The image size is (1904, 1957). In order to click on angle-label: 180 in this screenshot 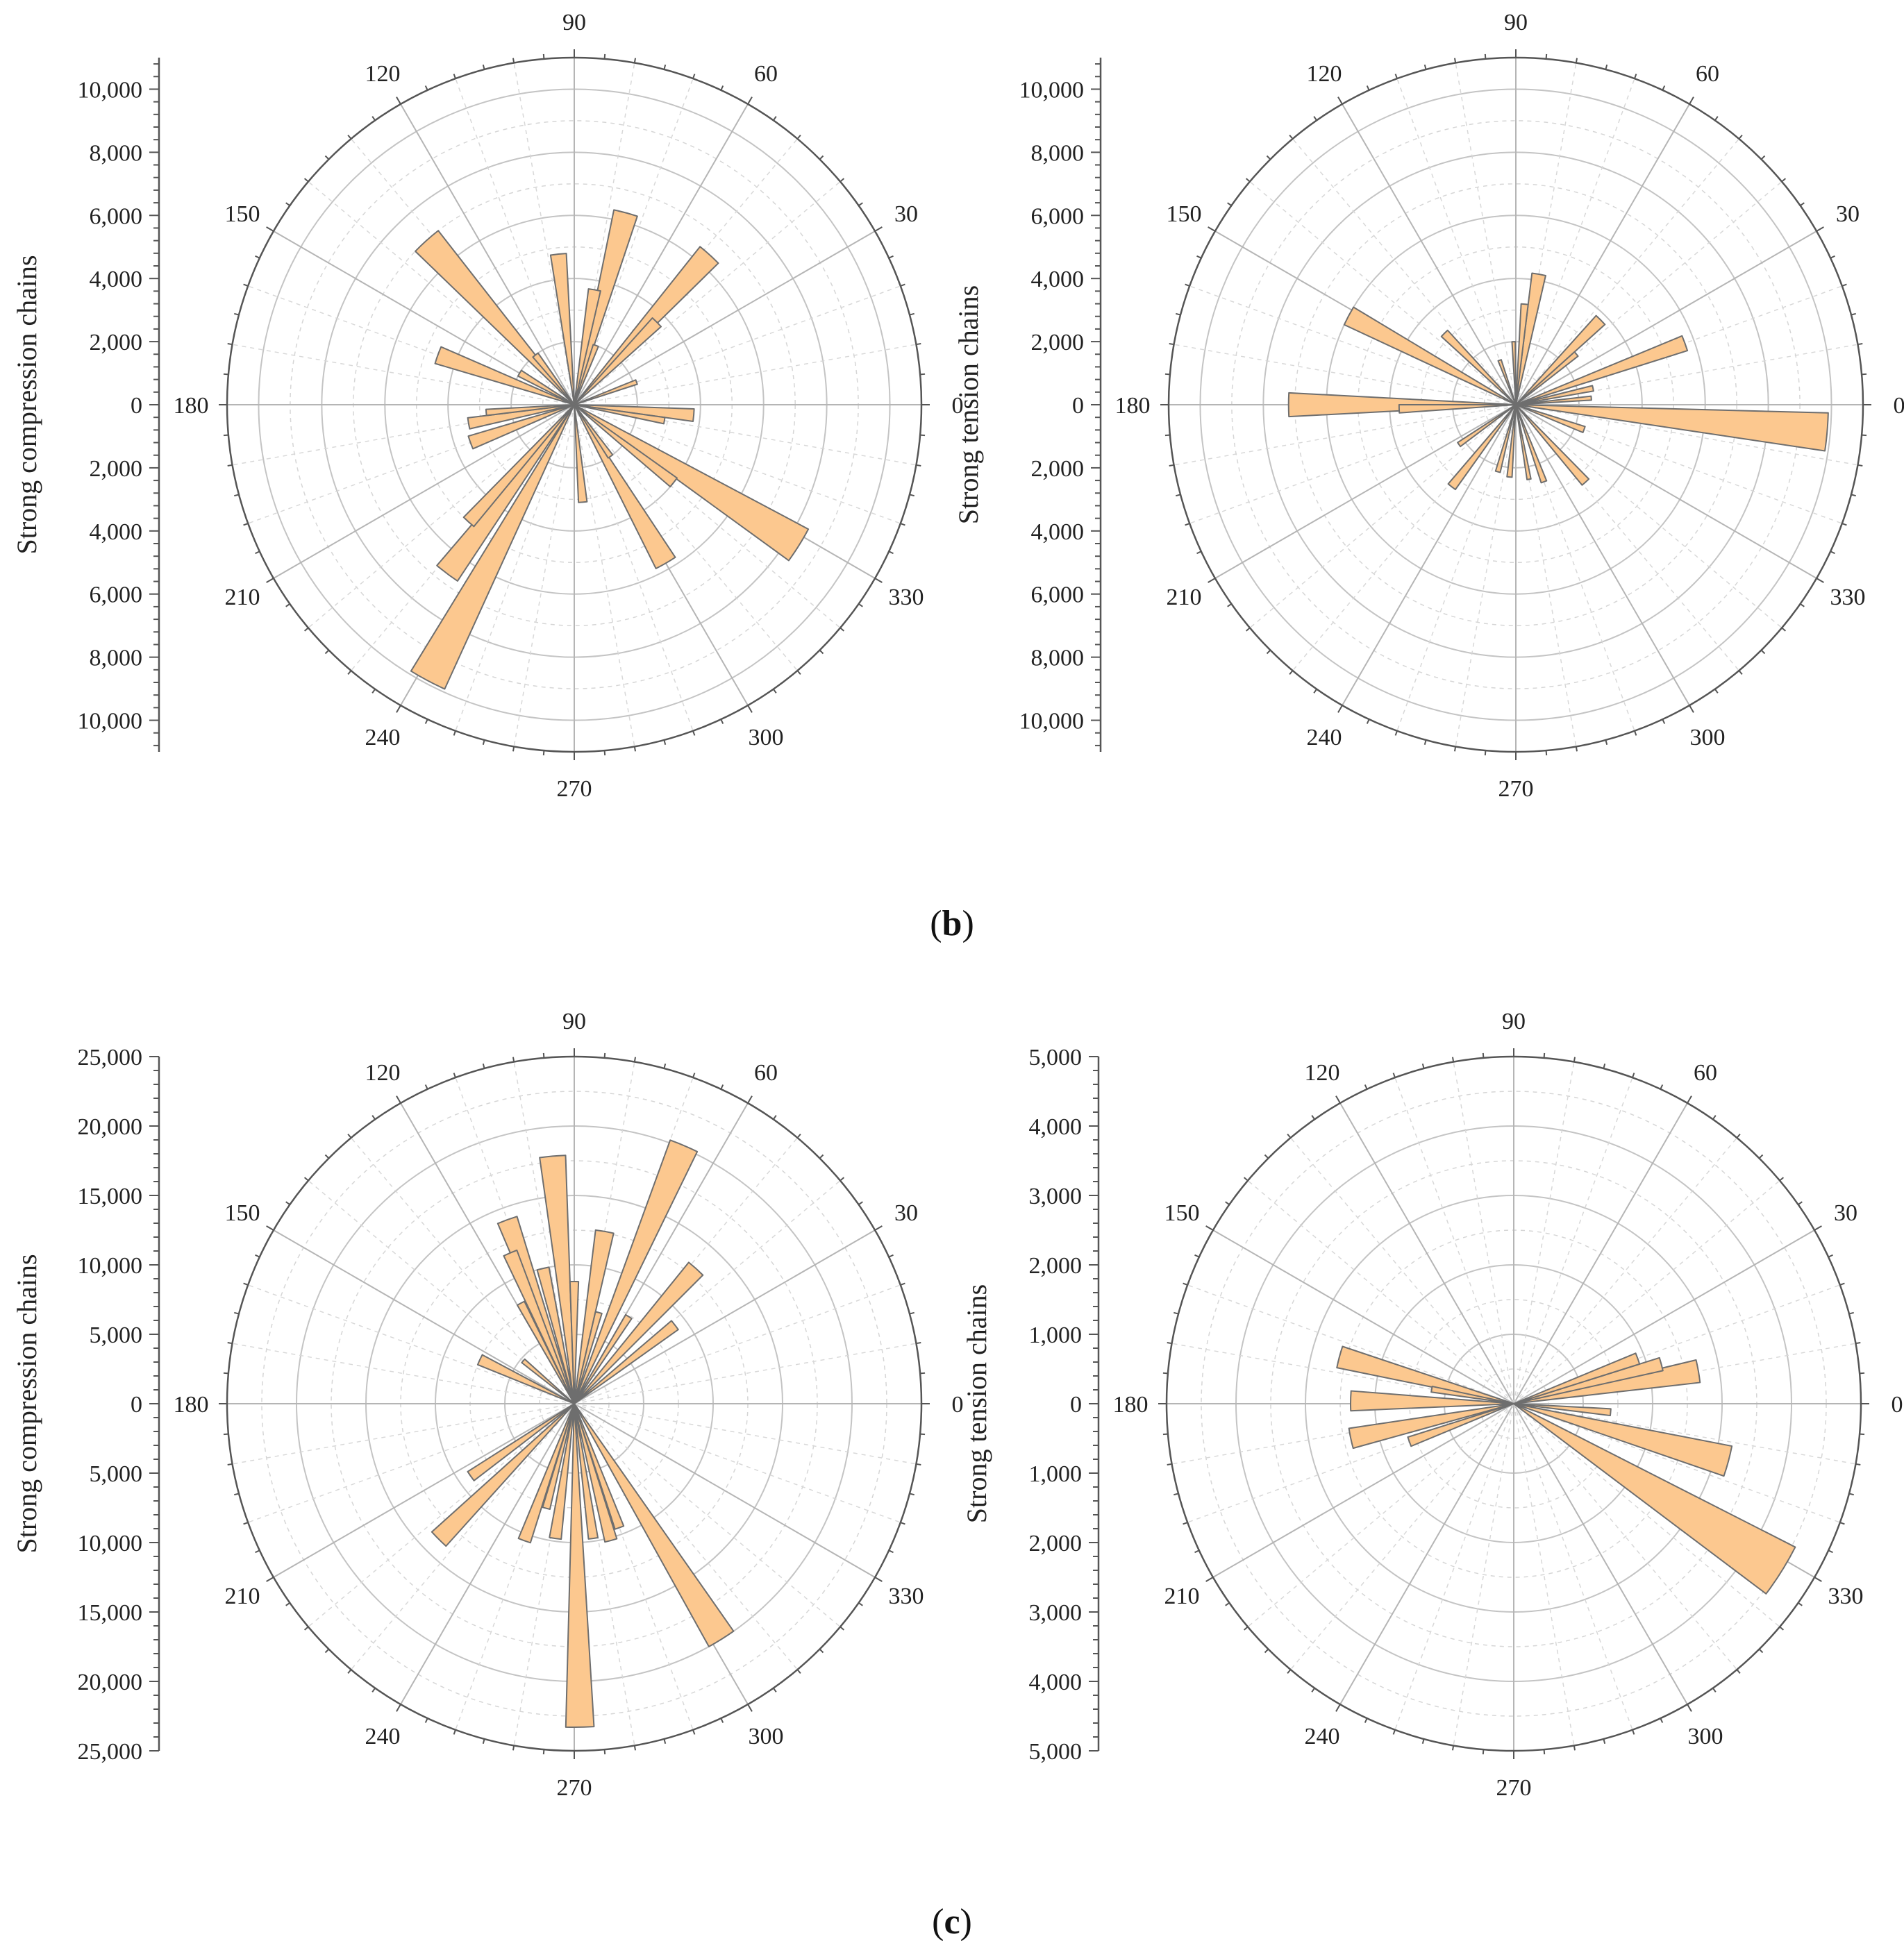, I will do `click(191, 406)`.